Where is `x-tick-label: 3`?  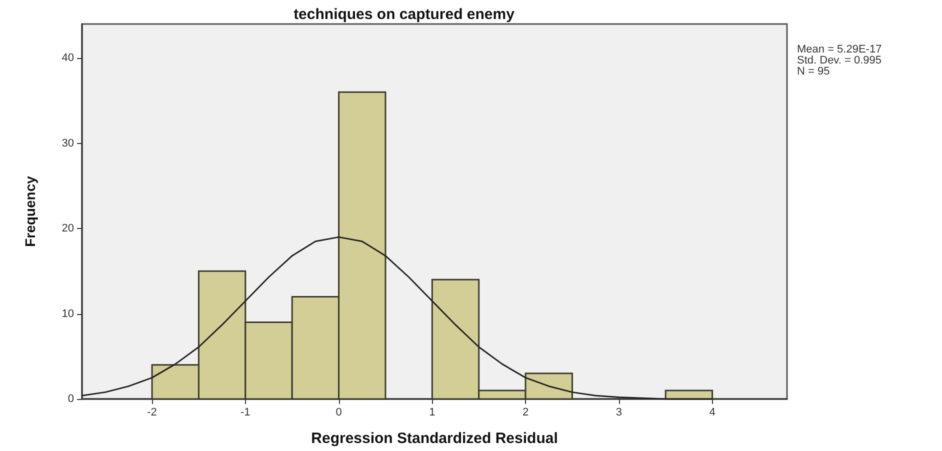
x-tick-label: 3 is located at coordinates (619, 412).